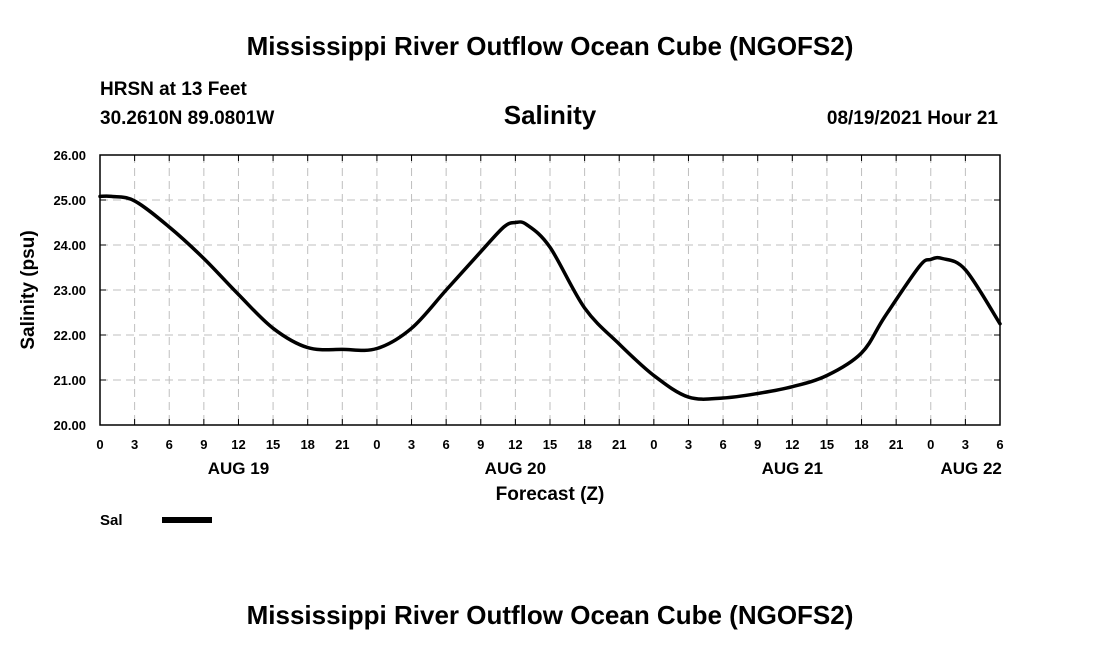 Image resolution: width=1100 pixels, height=650 pixels. I want to click on y-tick-label: 24.00, so click(69, 245).